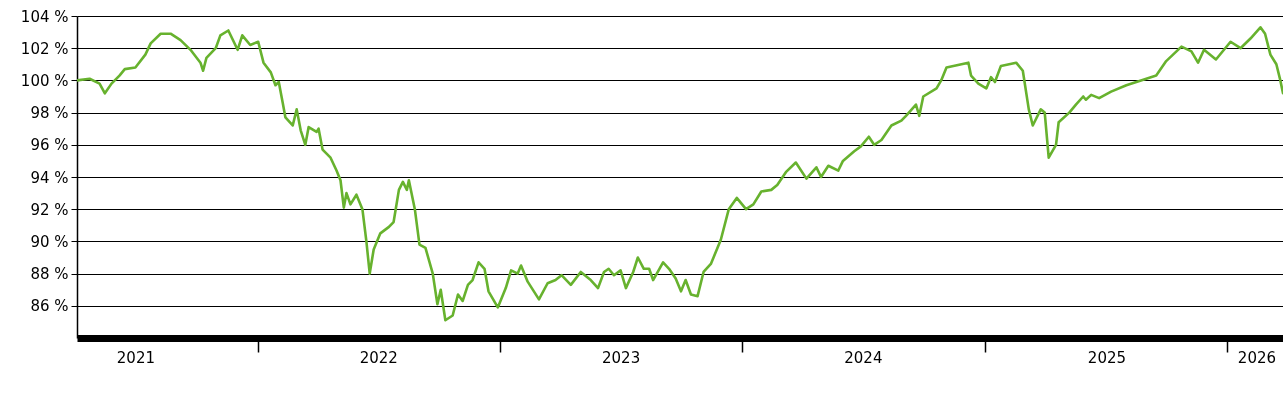 Image resolution: width=1283 pixels, height=411 pixels. Describe the element at coordinates (44, 80) in the screenshot. I see `y-tick-label: 100 %` at that location.